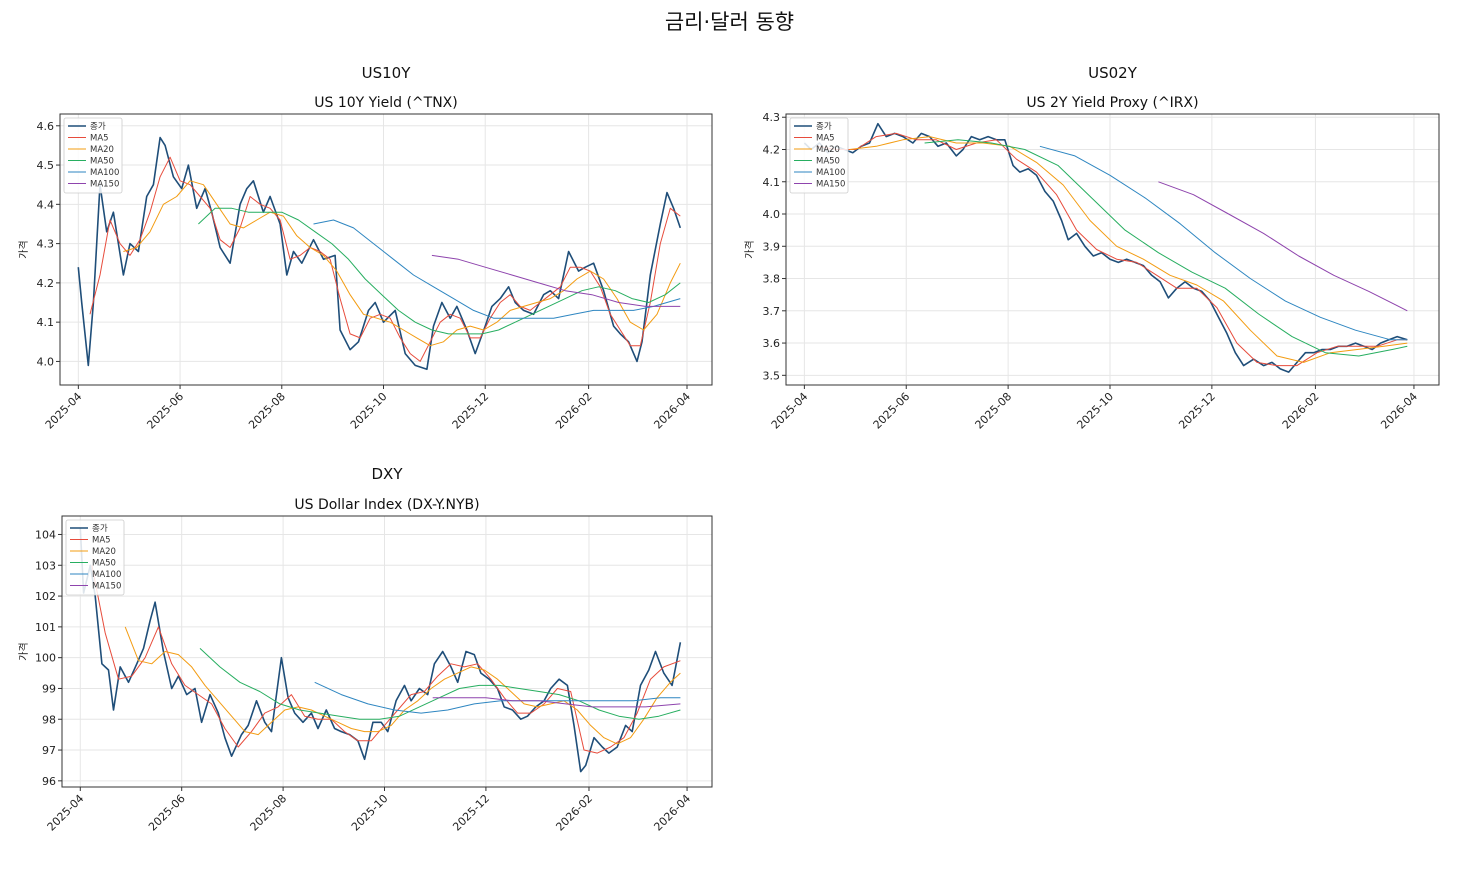  I want to click on y-tick-label: 101, so click(45, 627).